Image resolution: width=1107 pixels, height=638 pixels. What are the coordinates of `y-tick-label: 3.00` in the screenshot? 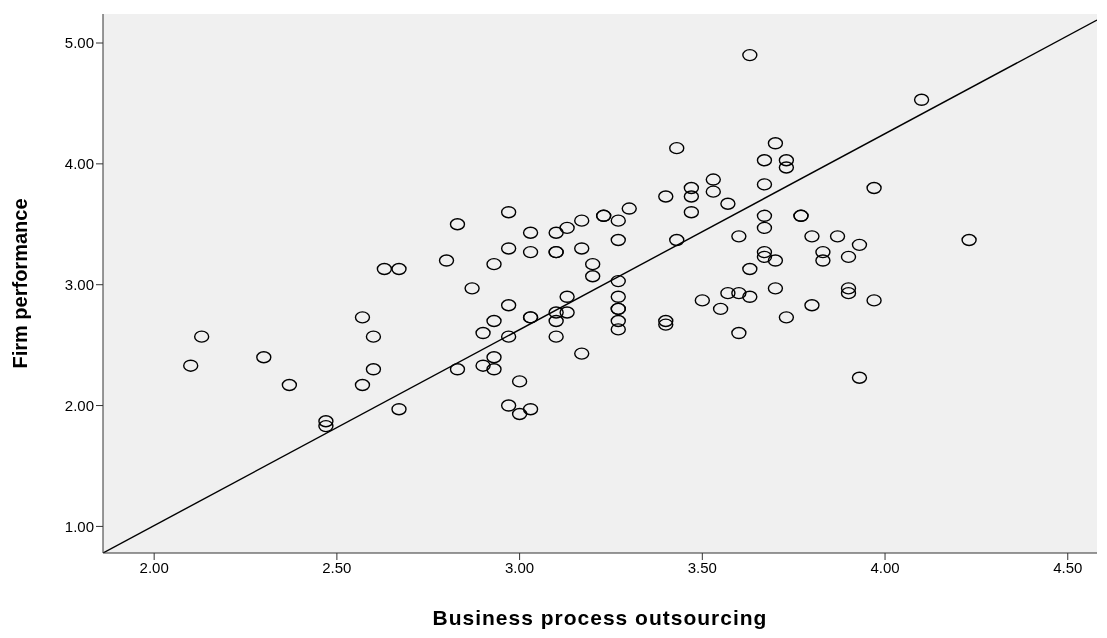 It's located at (79, 285).